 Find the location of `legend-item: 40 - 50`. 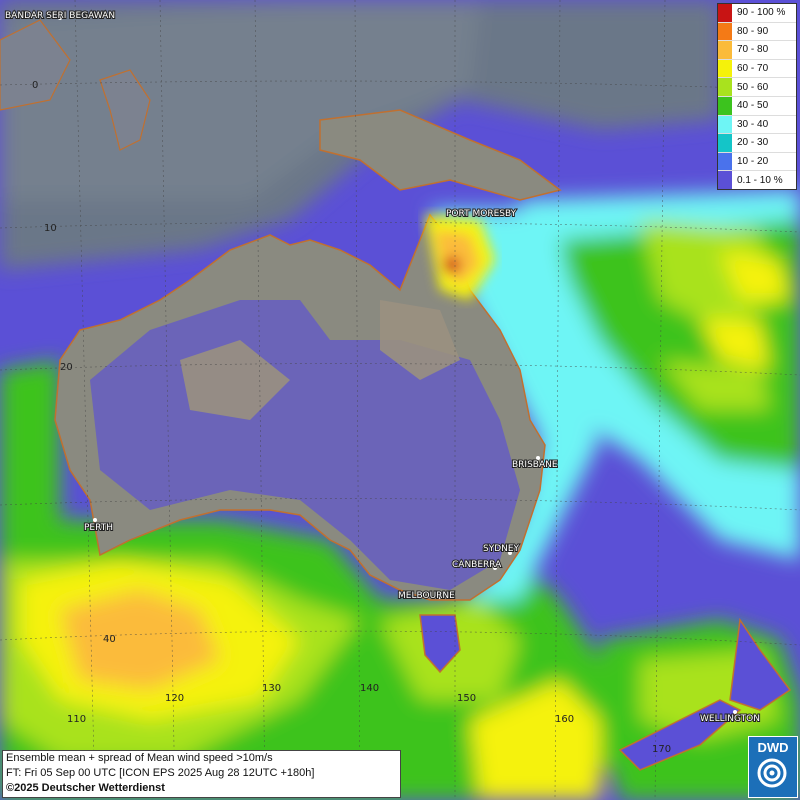

legend-item: 40 - 50 is located at coordinates (757, 106).